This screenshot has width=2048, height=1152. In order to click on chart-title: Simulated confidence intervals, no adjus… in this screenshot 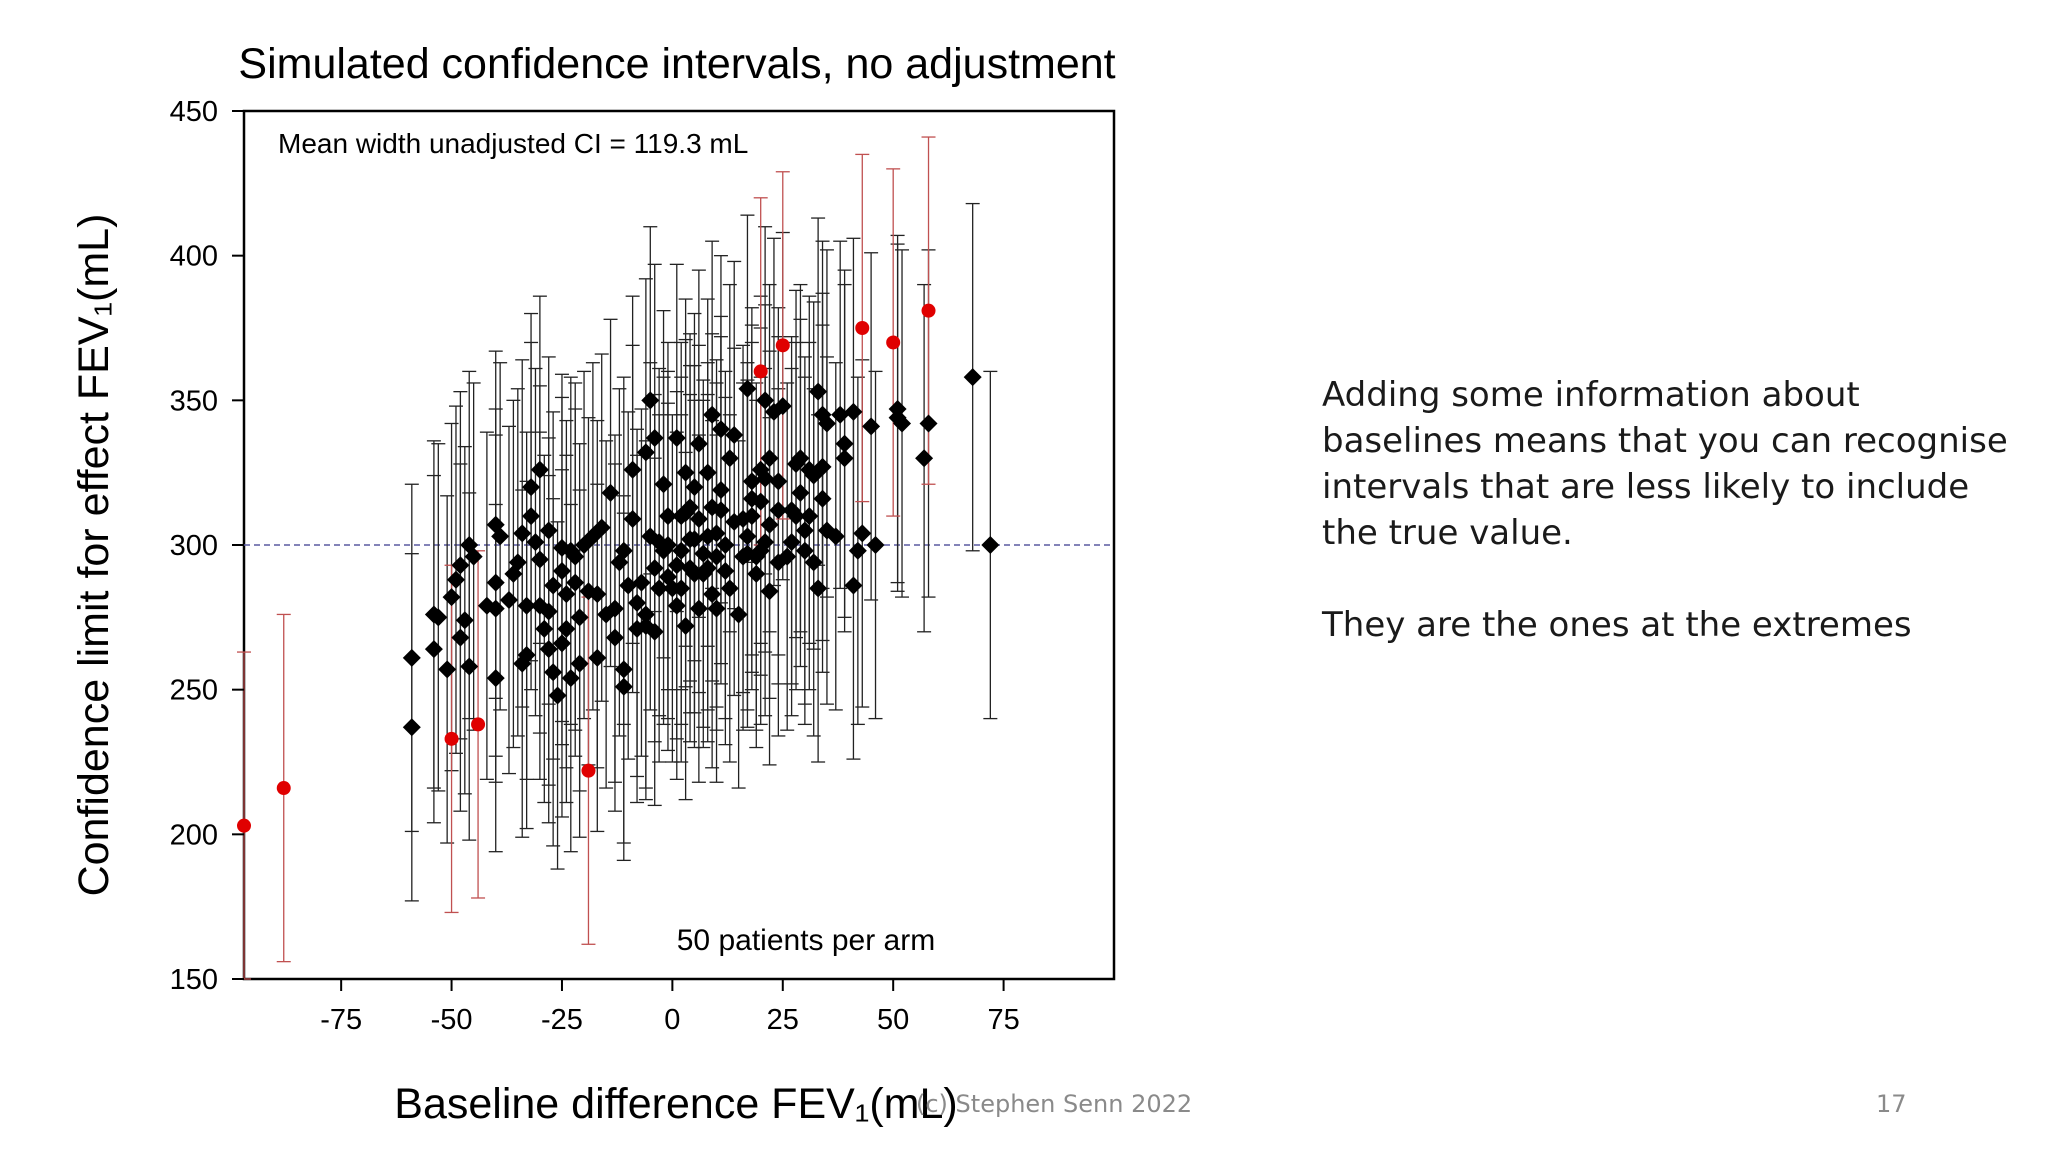, I will do `click(676, 64)`.